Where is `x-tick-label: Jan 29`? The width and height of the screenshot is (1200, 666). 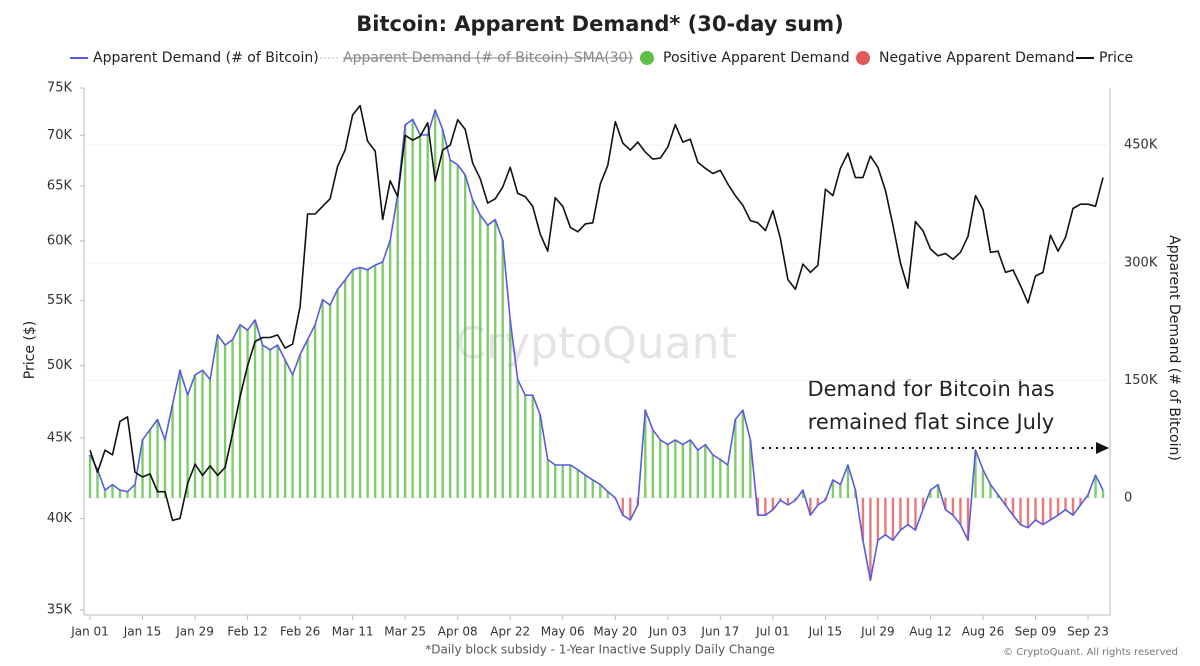
x-tick-label: Jan 29 is located at coordinates (194, 632).